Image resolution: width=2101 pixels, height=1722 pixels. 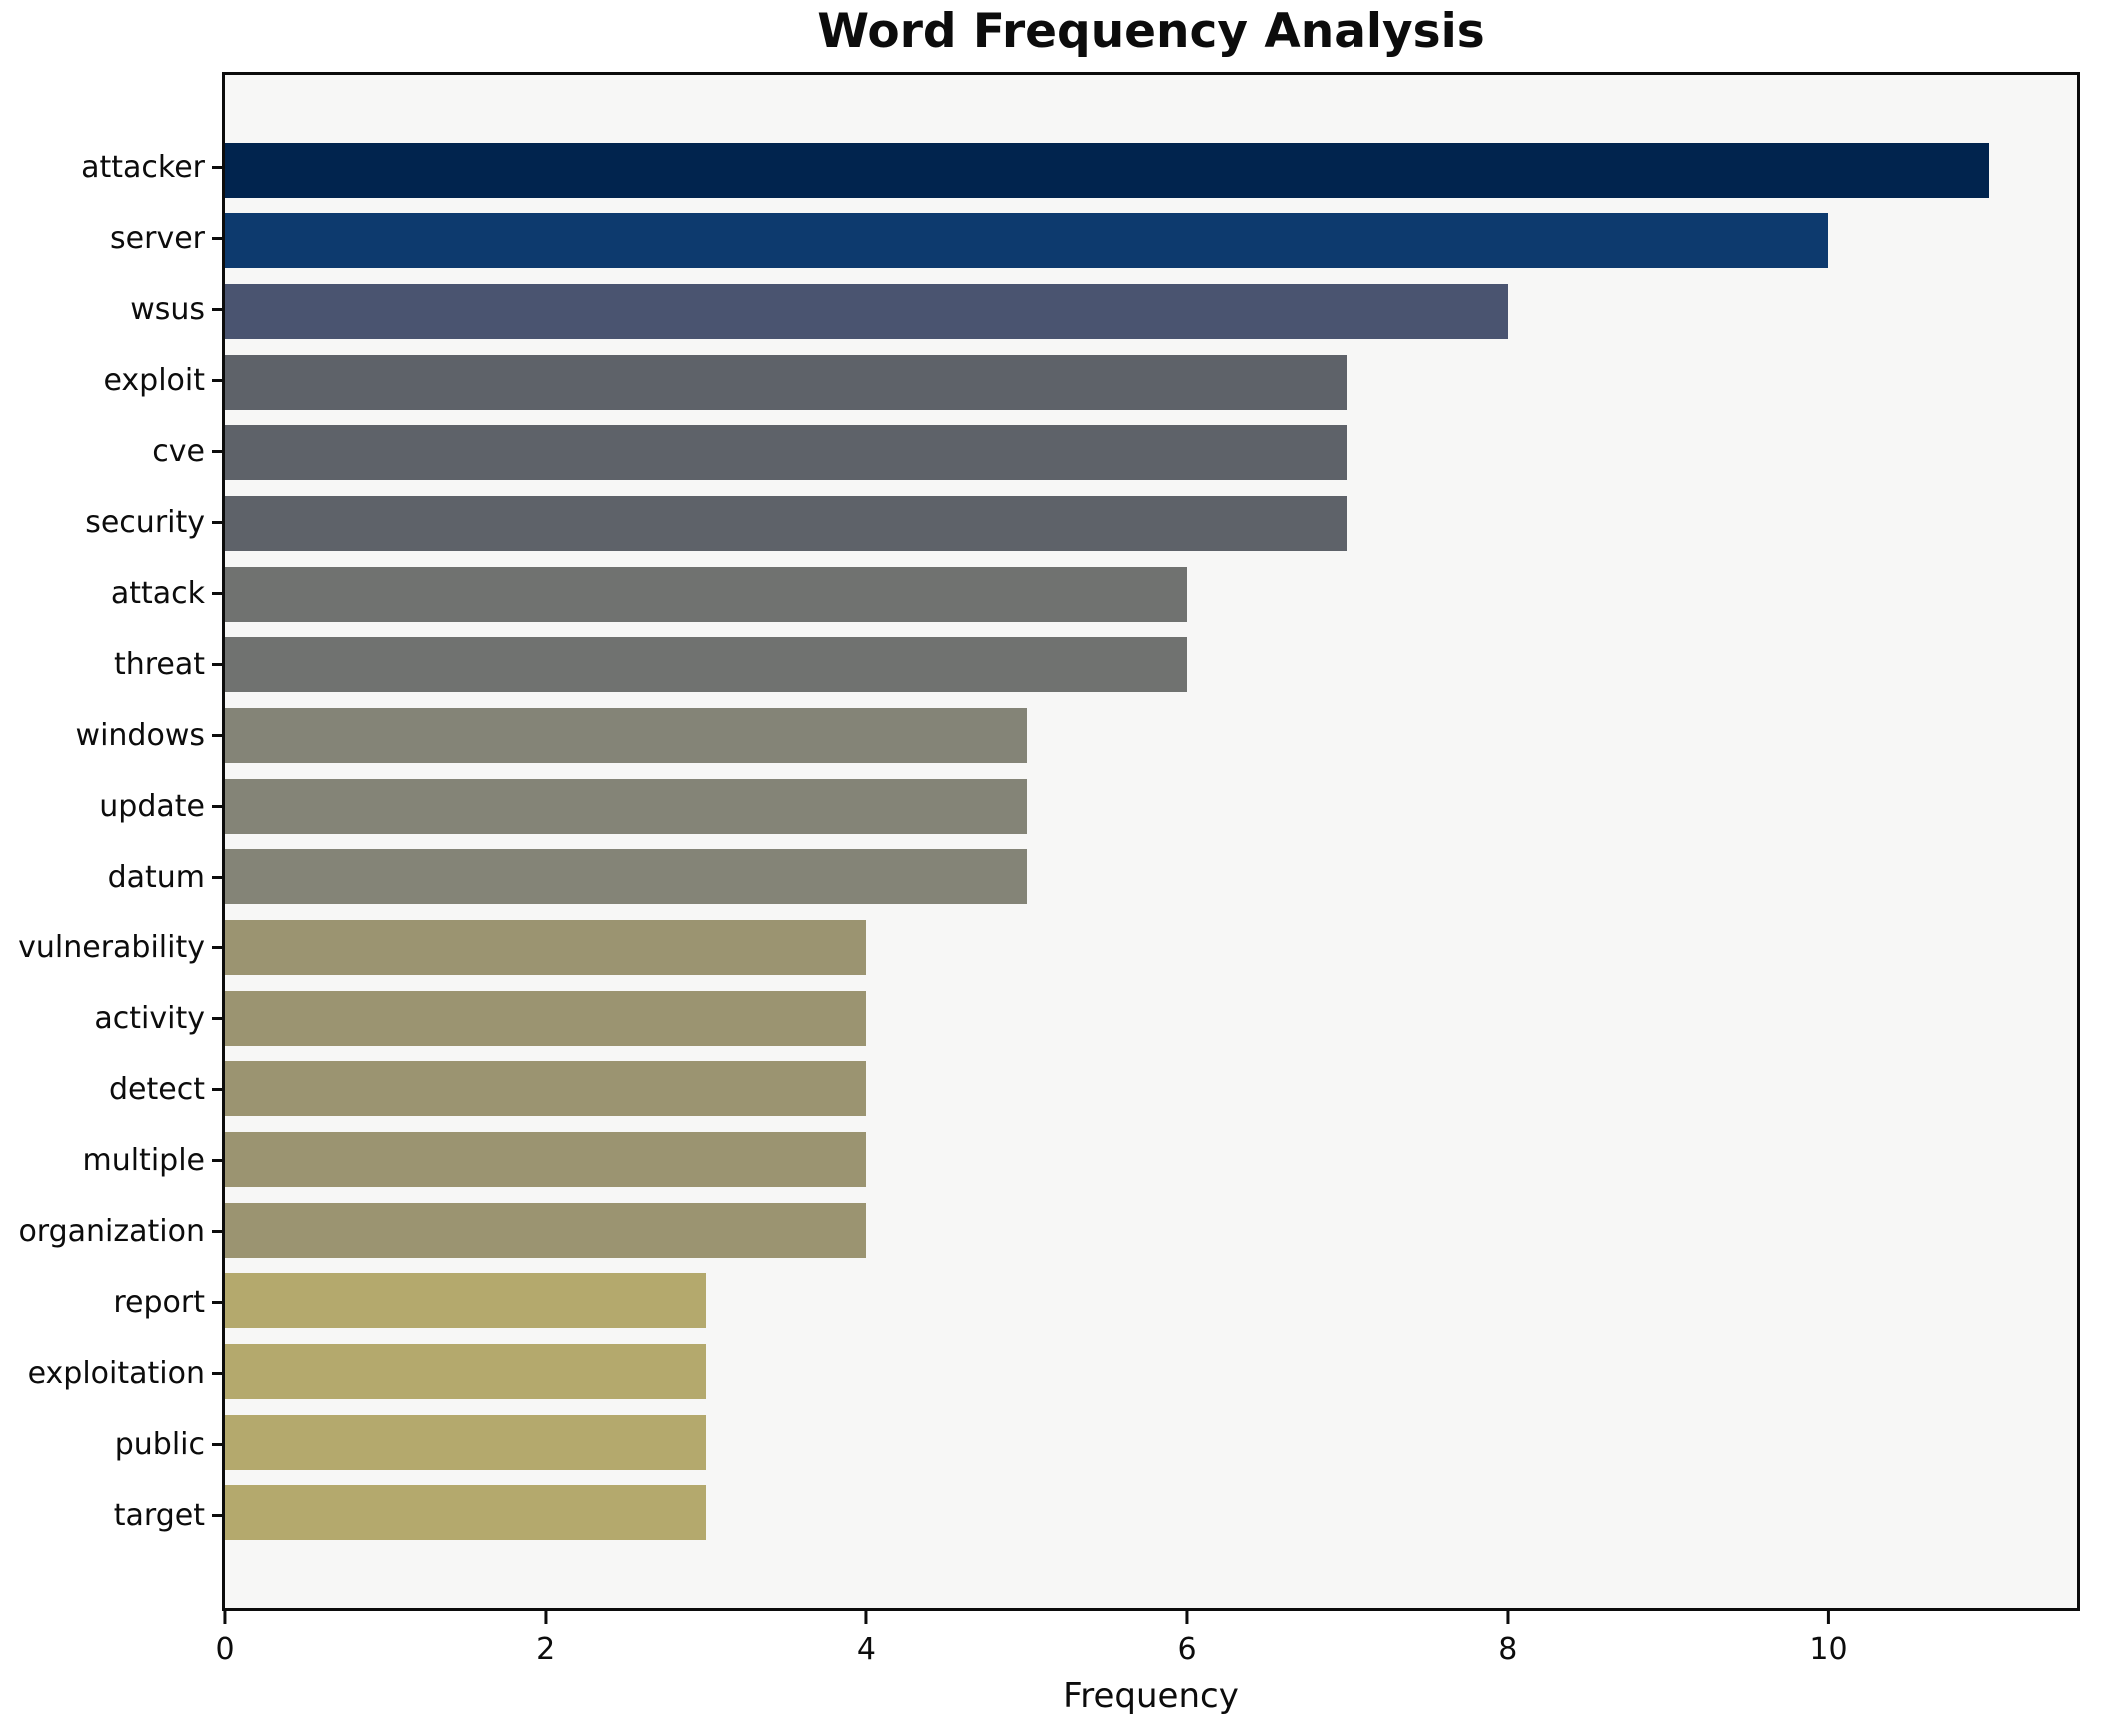 What do you see at coordinates (466, 1513) in the screenshot?
I see `bar-target` at bounding box center [466, 1513].